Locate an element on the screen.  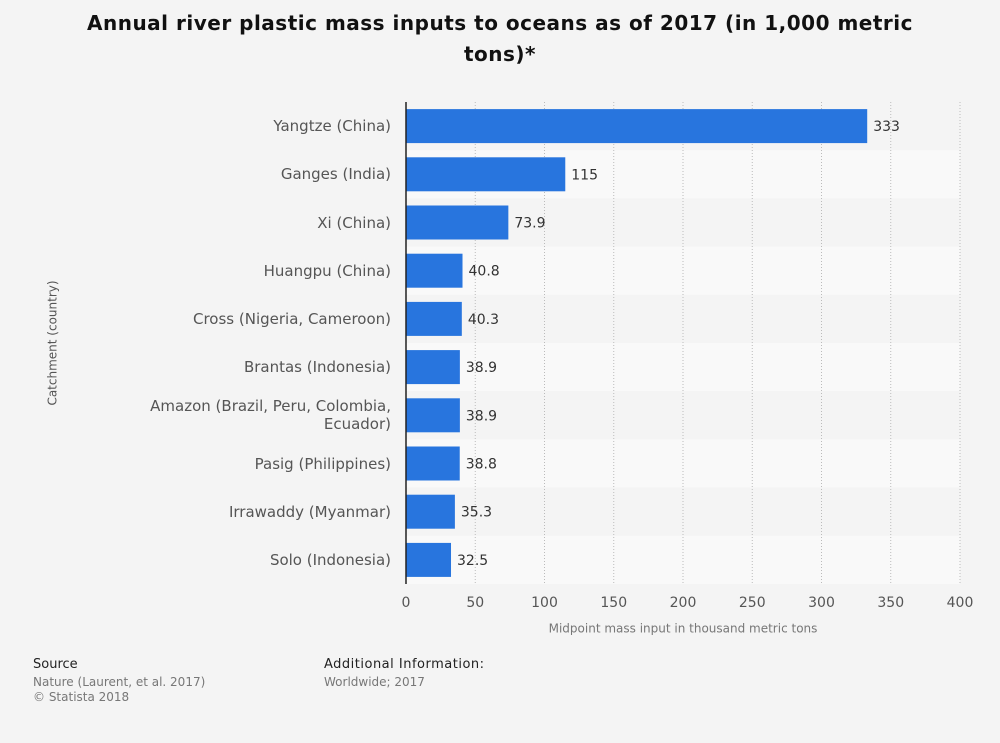
source-title: Source is located at coordinates (55, 664).